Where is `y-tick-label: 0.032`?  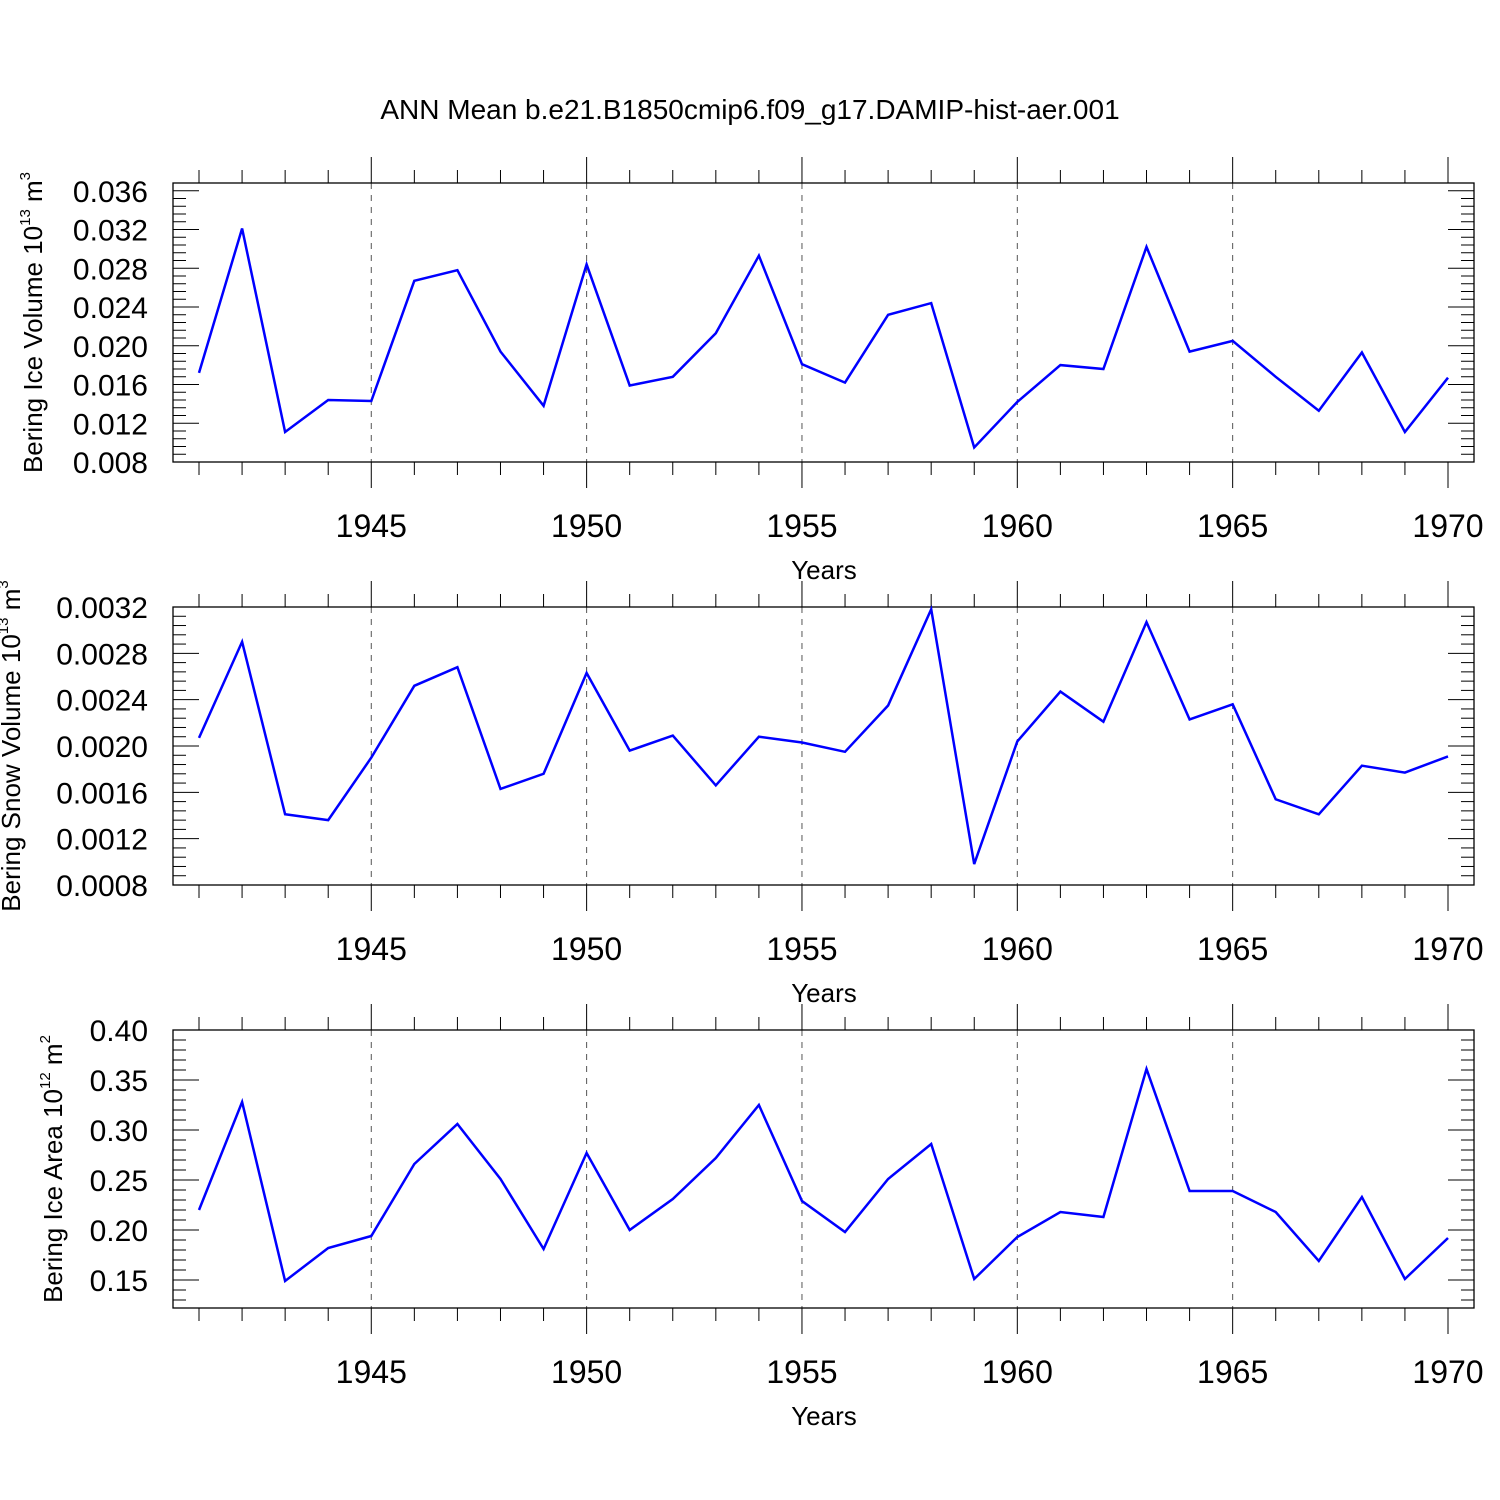 y-tick-label: 0.032 is located at coordinates (110, 231).